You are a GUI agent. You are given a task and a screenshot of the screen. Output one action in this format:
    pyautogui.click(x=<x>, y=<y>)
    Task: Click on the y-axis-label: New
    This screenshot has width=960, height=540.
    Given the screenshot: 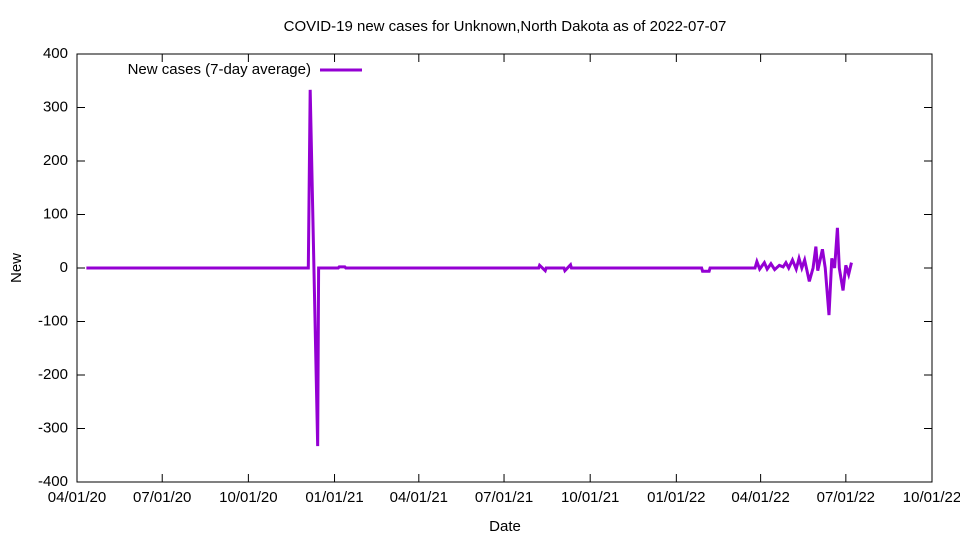 What is the action you would take?
    pyautogui.click(x=16, y=268)
    